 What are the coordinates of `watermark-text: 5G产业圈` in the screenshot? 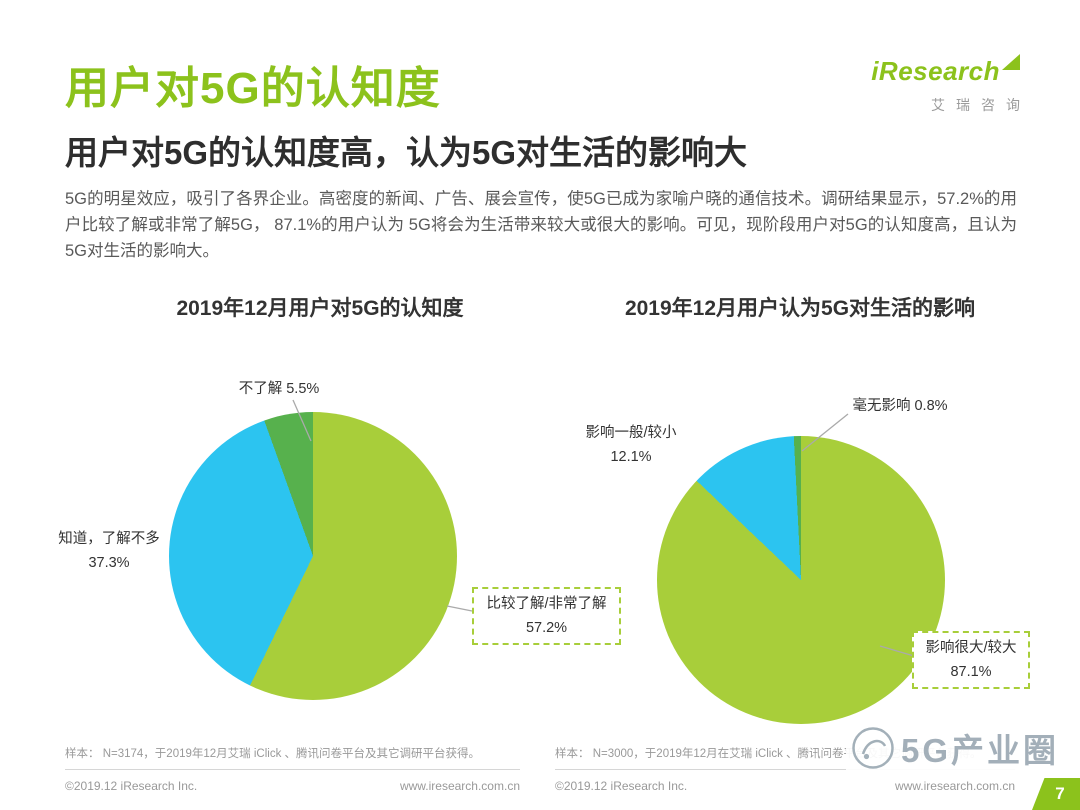 It's located at (980, 750).